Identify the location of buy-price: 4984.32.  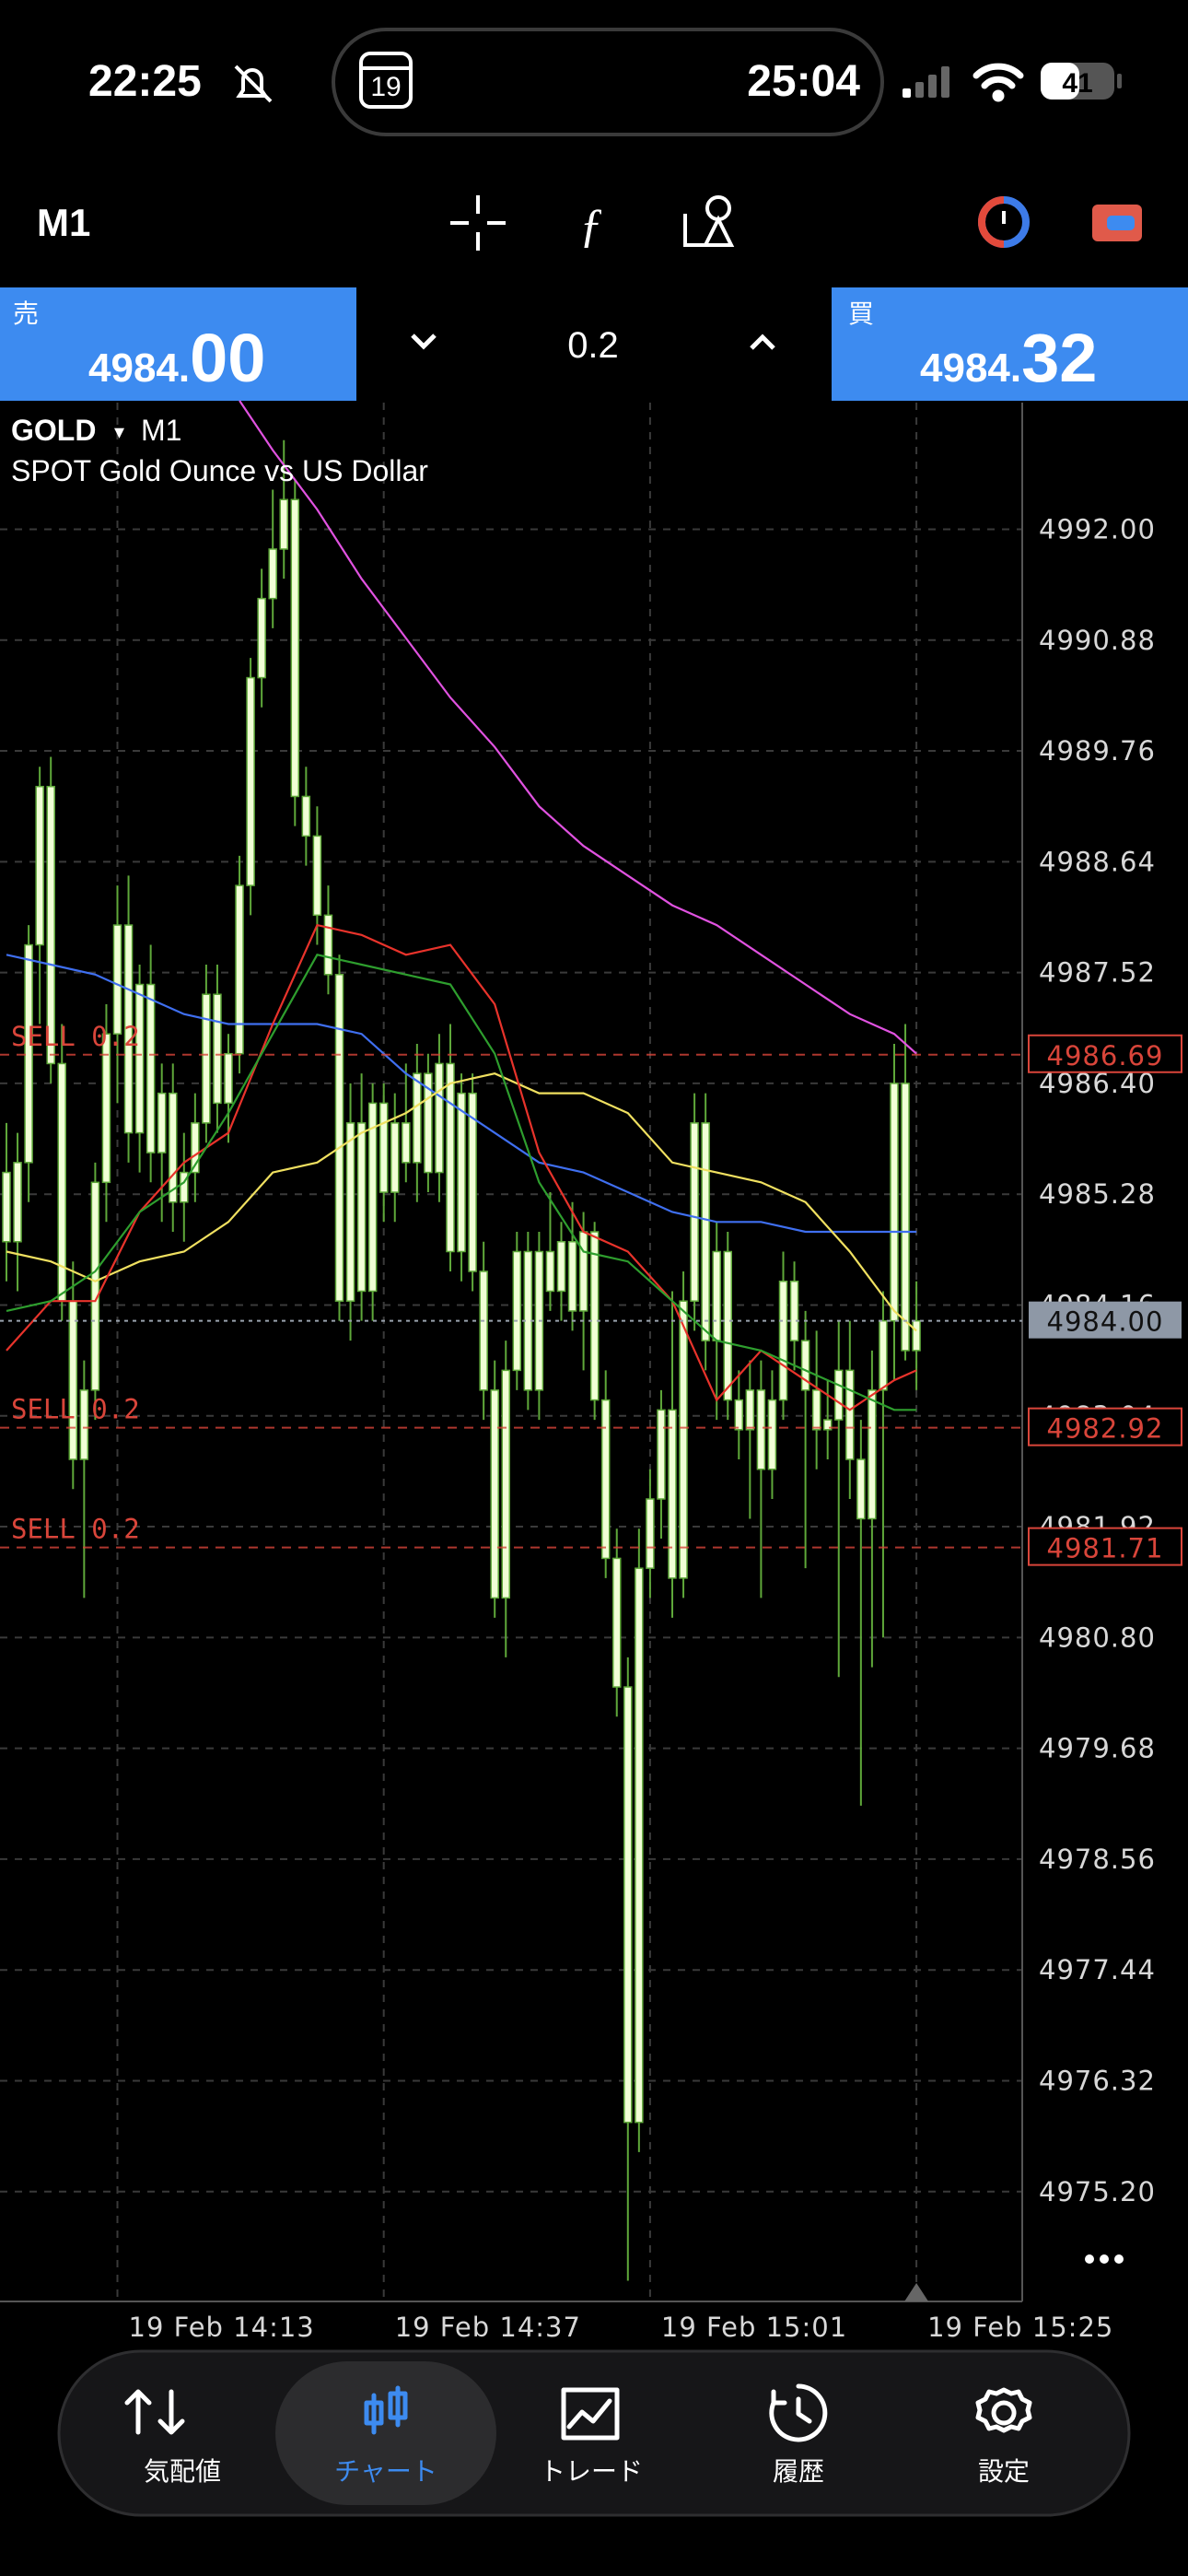
(1008, 358).